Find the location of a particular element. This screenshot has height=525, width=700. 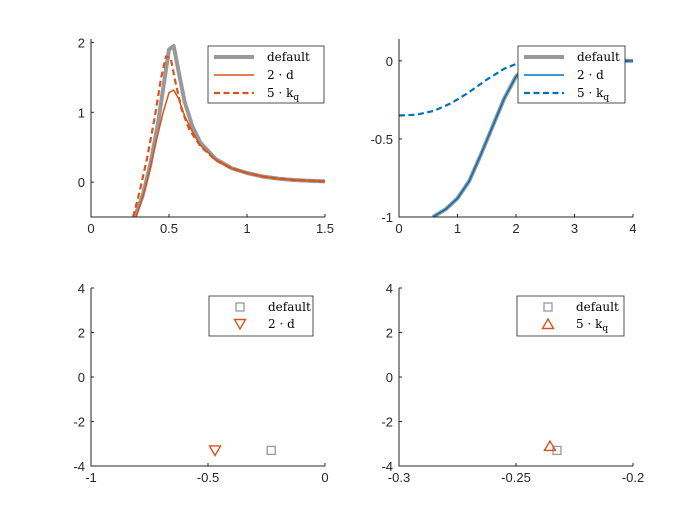

tr-y-tick-label: 0 is located at coordinates (389, 61).